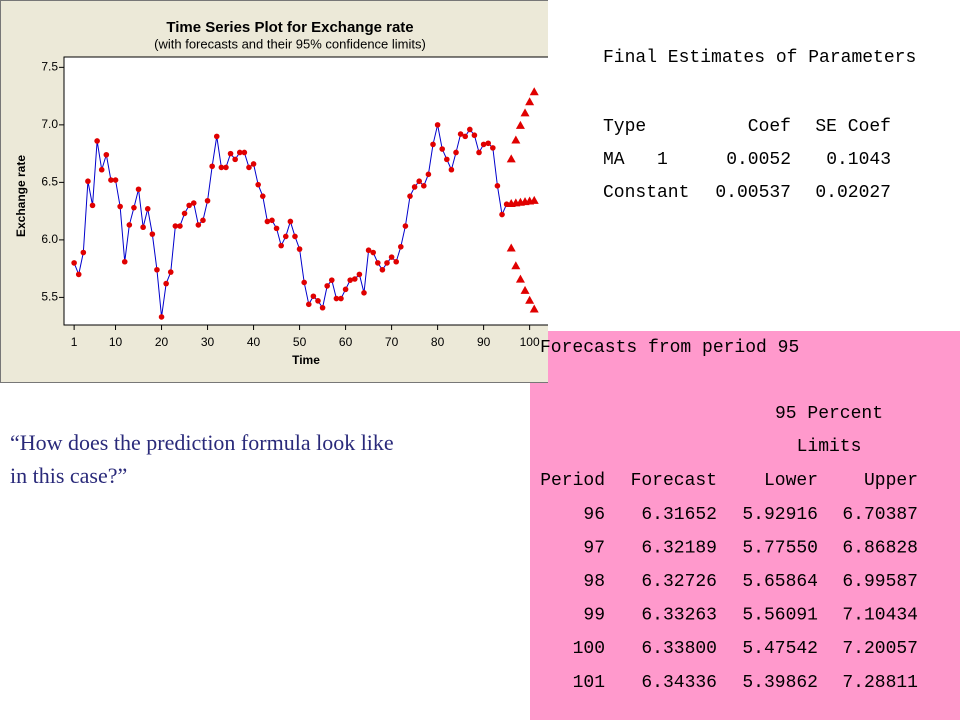 This screenshot has height=720, width=960. I want to click on table-cell: 96, so click(594, 515).